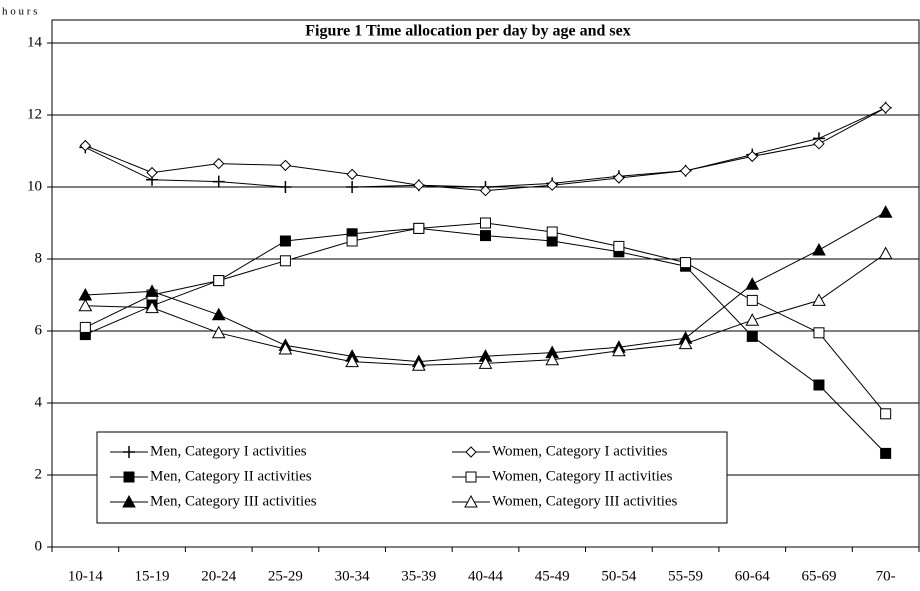 This screenshot has height=591, width=920. What do you see at coordinates (19, 12) in the screenshot?
I see `y-axis-label: h o u r s` at bounding box center [19, 12].